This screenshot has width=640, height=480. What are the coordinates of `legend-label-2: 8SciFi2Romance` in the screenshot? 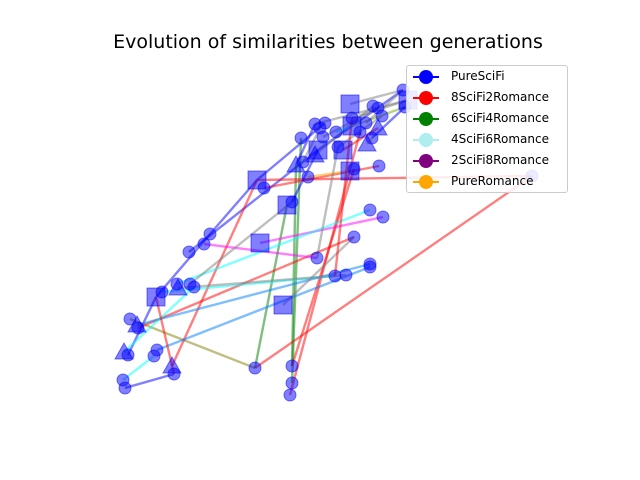 It's located at (500, 97).